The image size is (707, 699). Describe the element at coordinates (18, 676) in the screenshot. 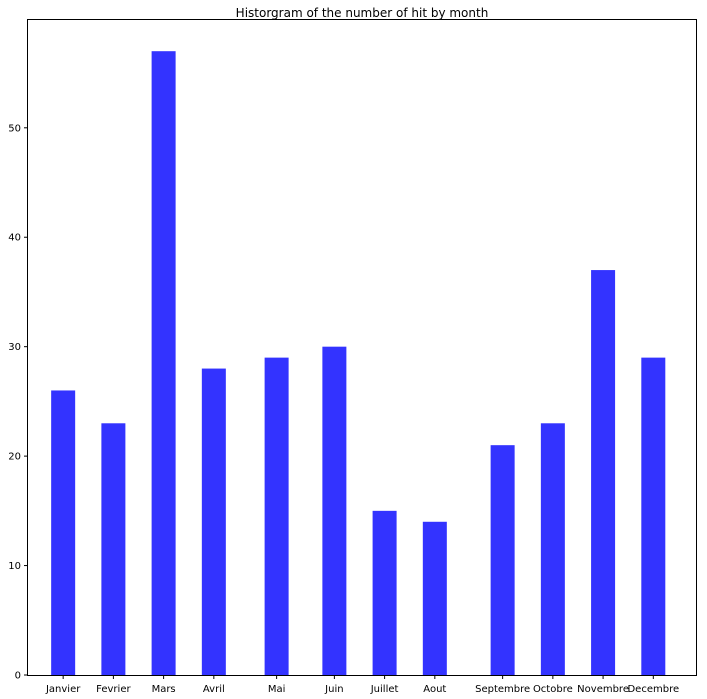

I see `y-tick-label: 0` at that location.